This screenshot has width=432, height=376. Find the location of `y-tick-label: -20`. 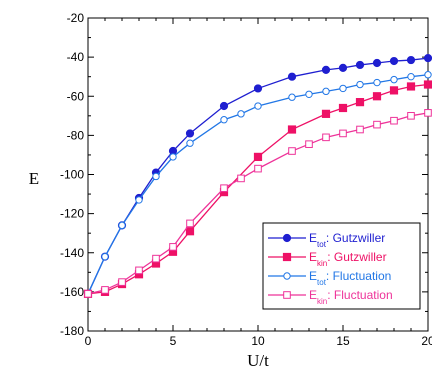

y-tick-label: -20 is located at coordinates (76, 18).